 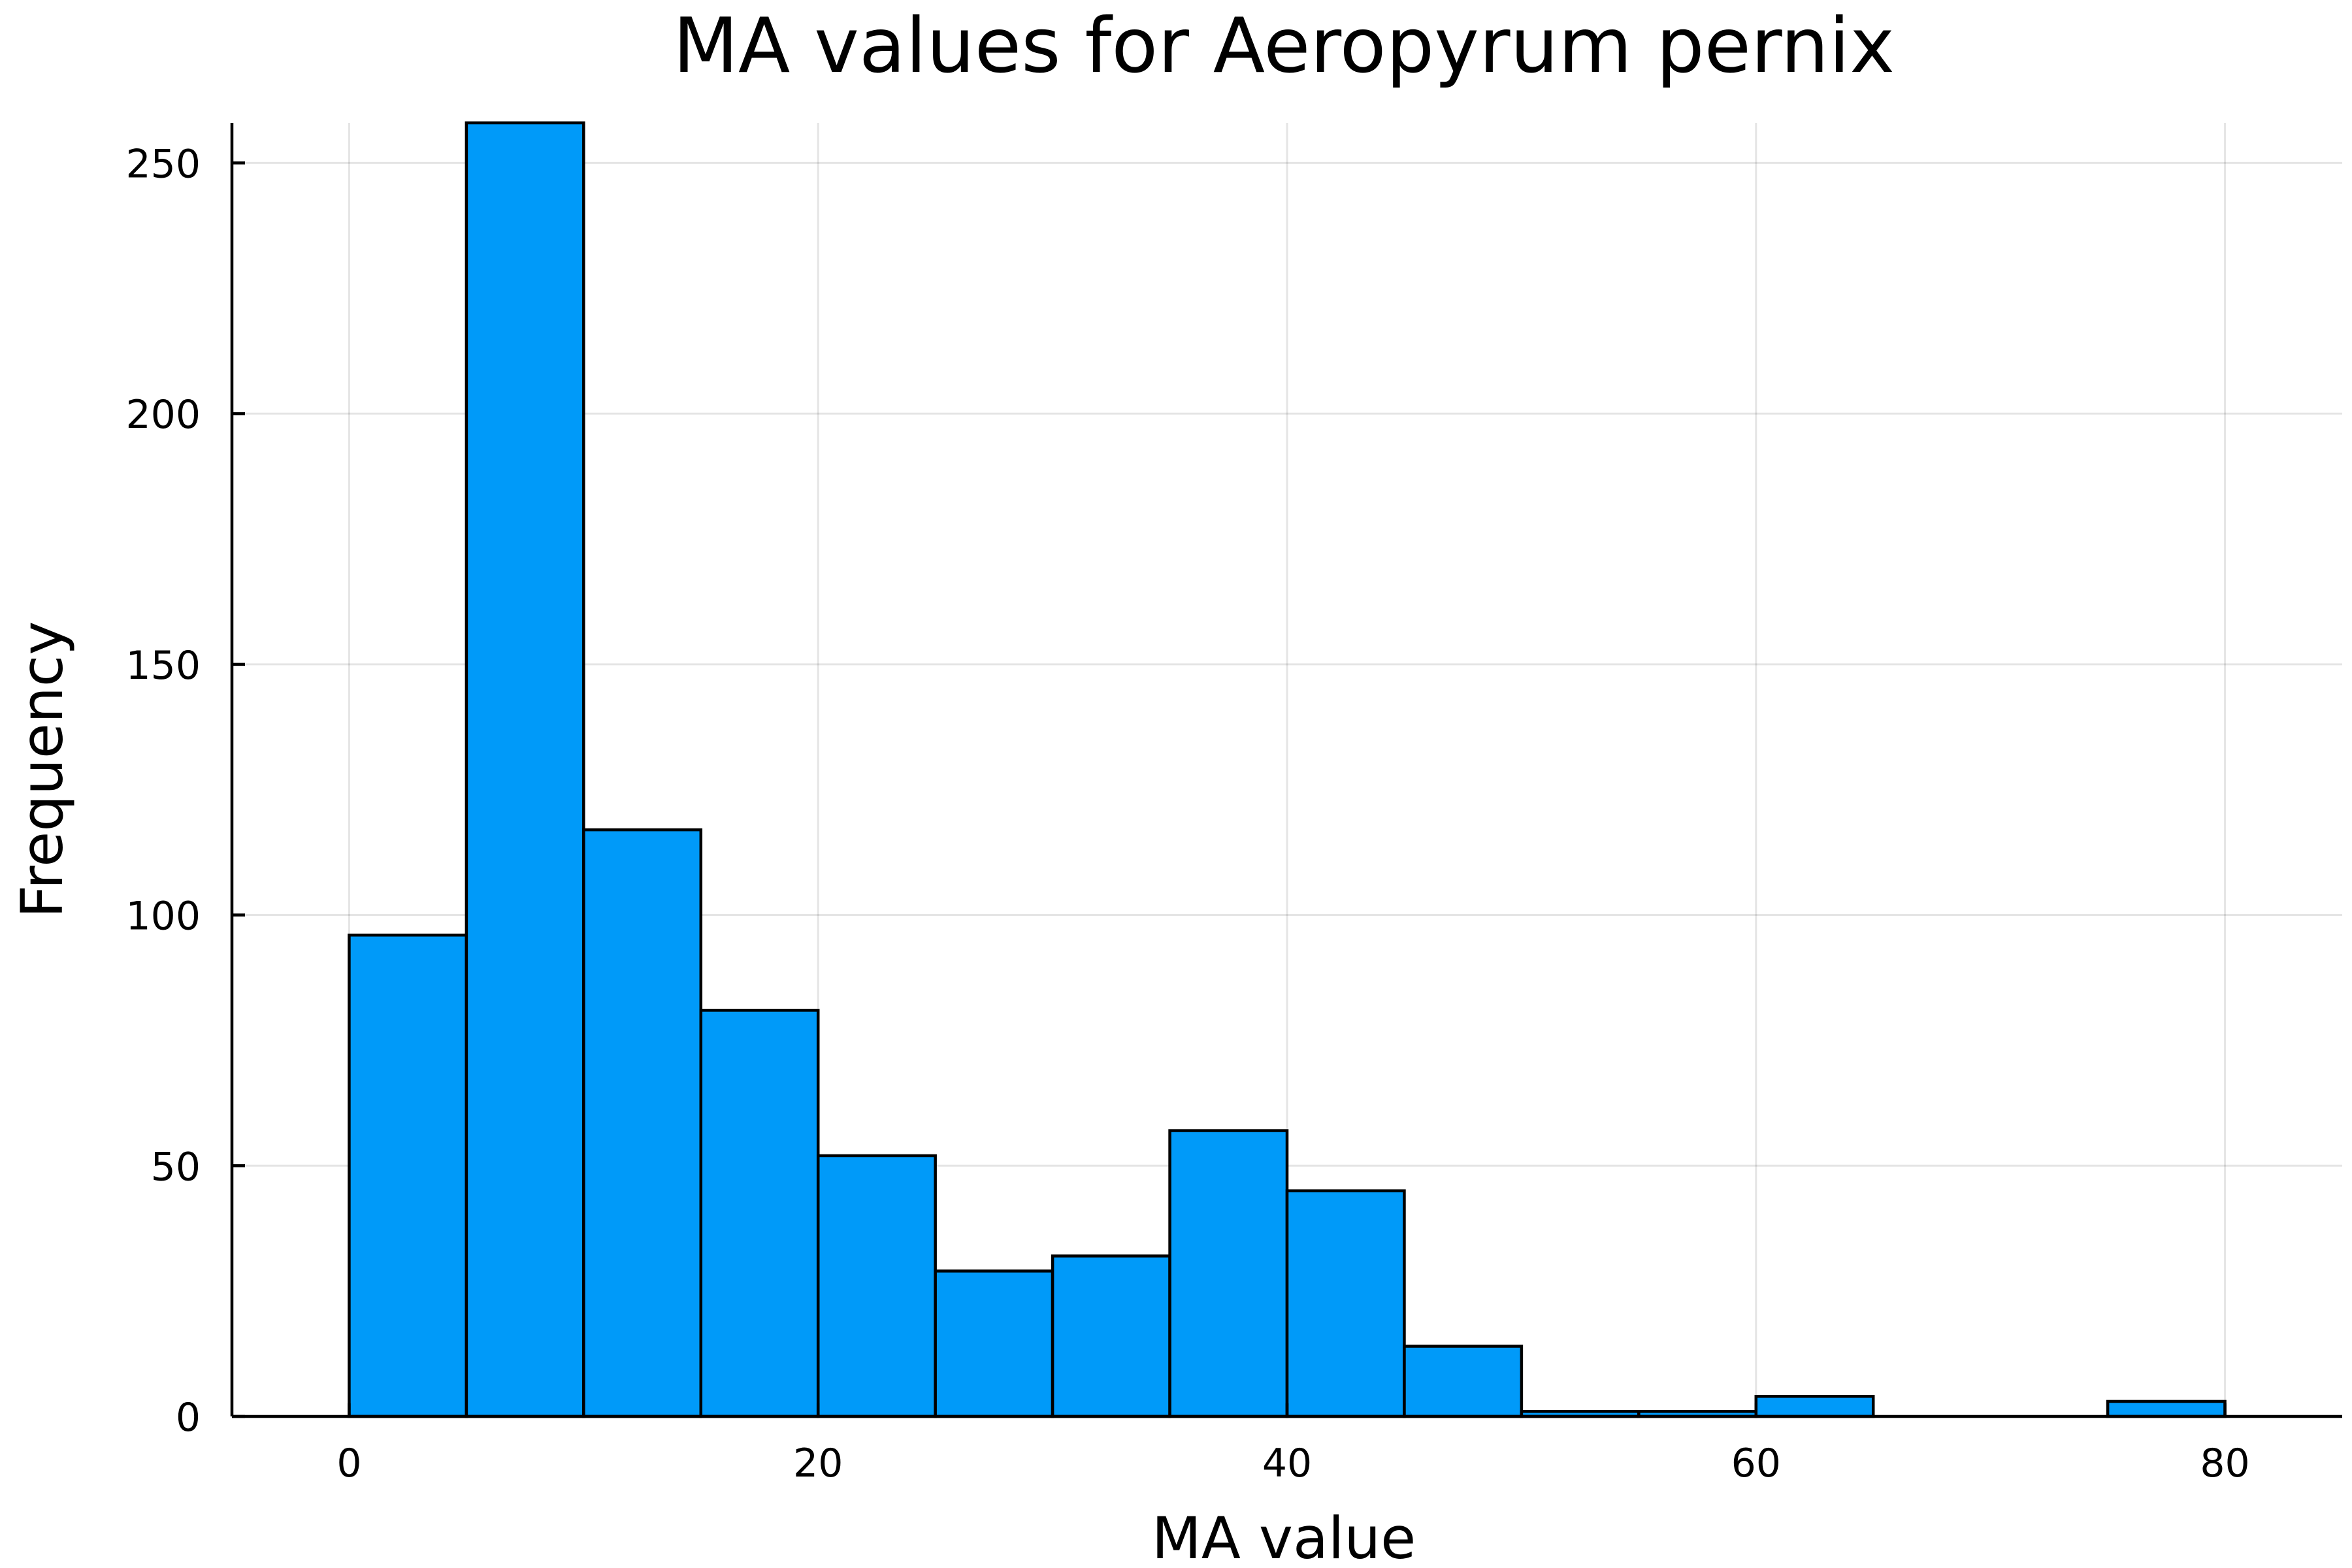 What do you see at coordinates (1284, 46) in the screenshot?
I see `chart-title: MA values for Aeropyrum pernix` at bounding box center [1284, 46].